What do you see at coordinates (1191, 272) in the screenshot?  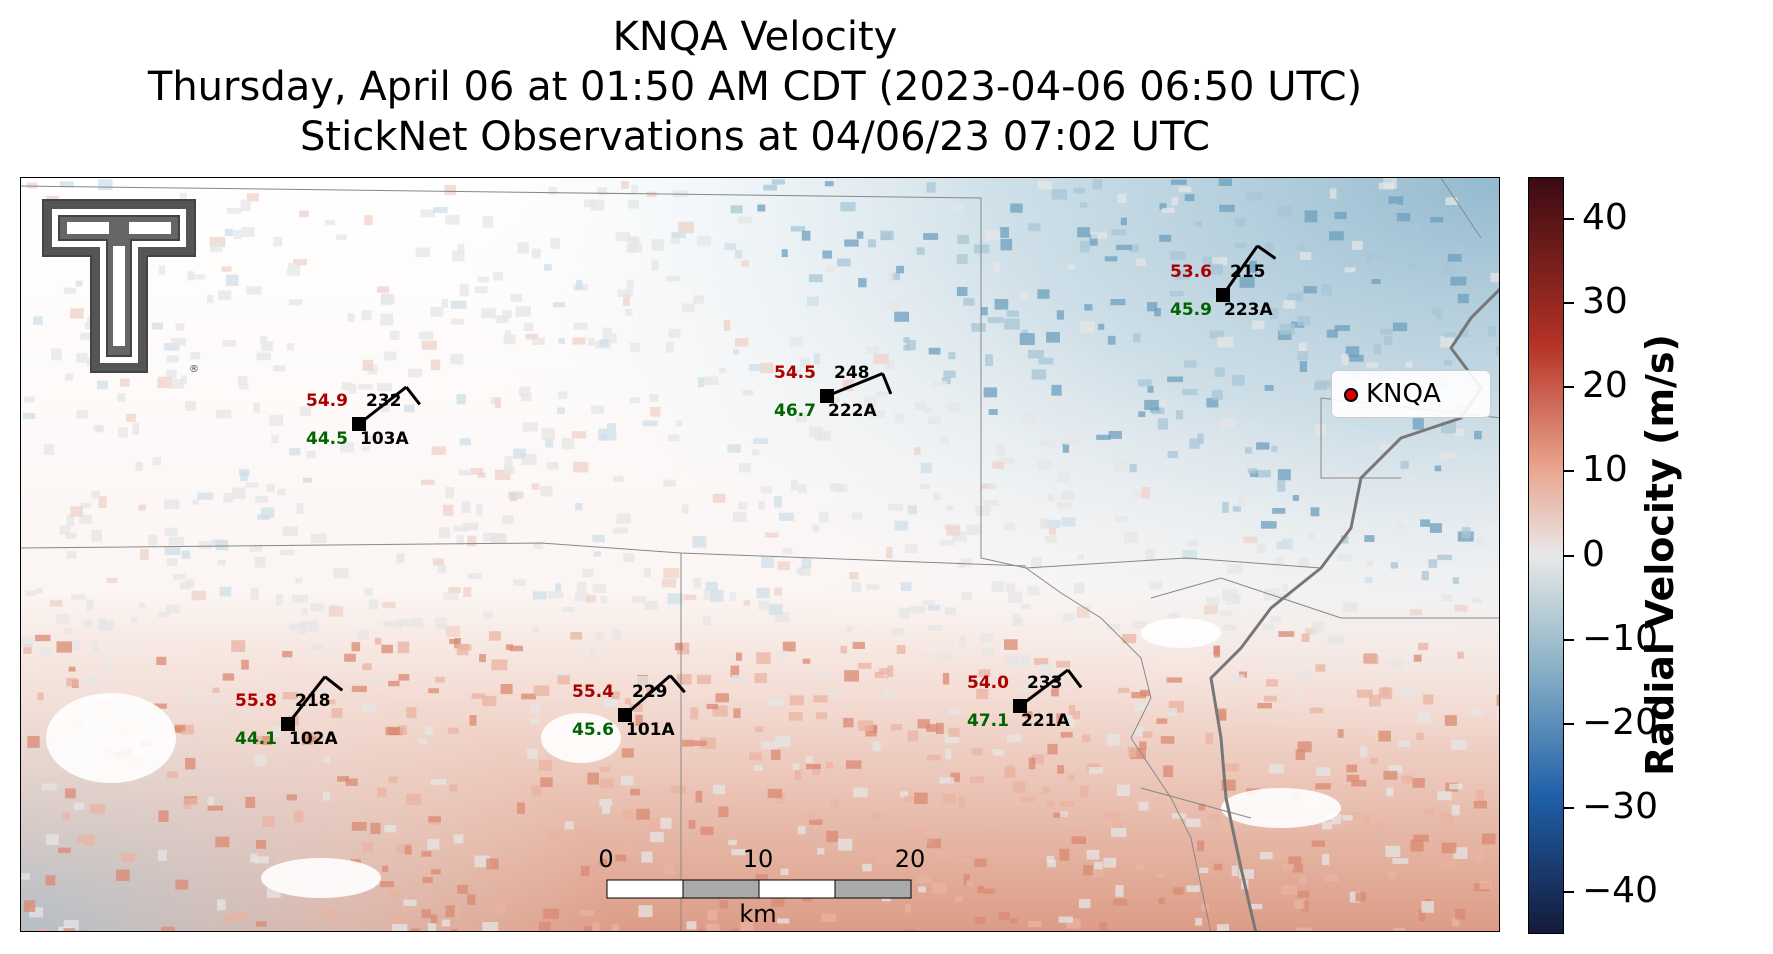 I see `station-temperature: 53.6` at bounding box center [1191, 272].